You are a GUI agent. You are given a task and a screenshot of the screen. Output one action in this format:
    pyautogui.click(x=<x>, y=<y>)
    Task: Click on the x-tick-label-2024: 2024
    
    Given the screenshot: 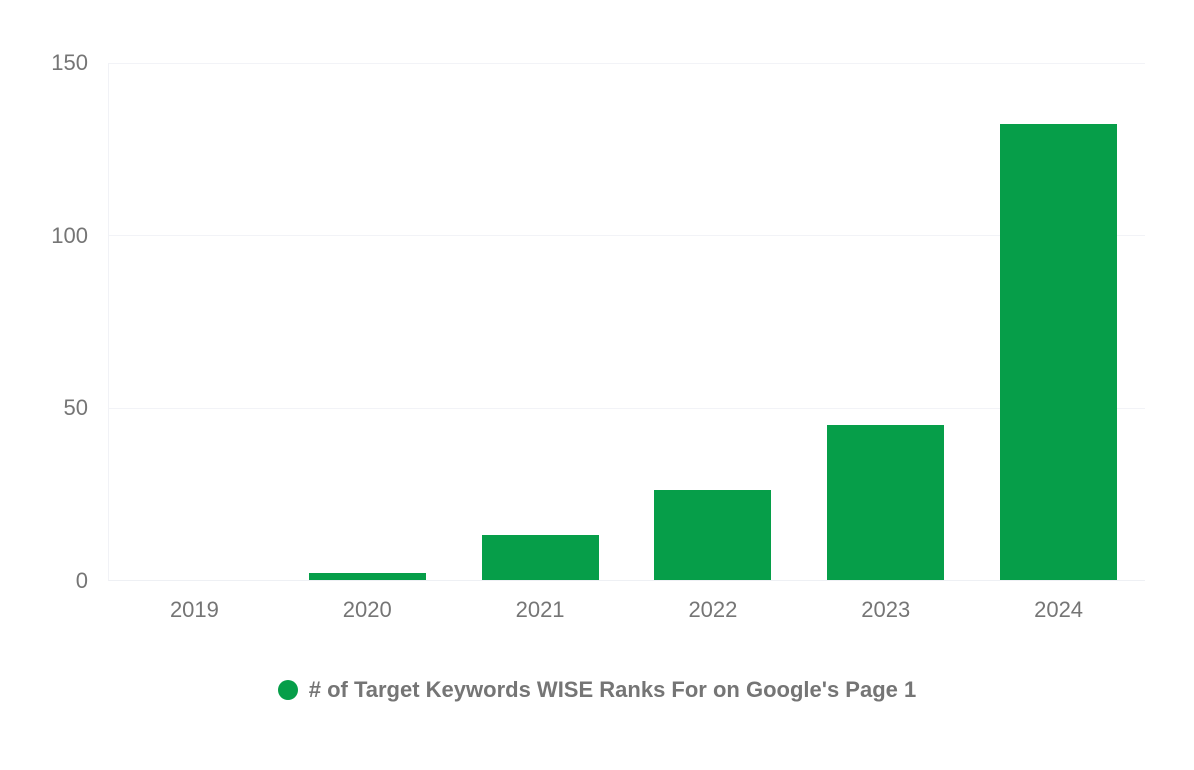 What is the action you would take?
    pyautogui.click(x=1059, y=609)
    